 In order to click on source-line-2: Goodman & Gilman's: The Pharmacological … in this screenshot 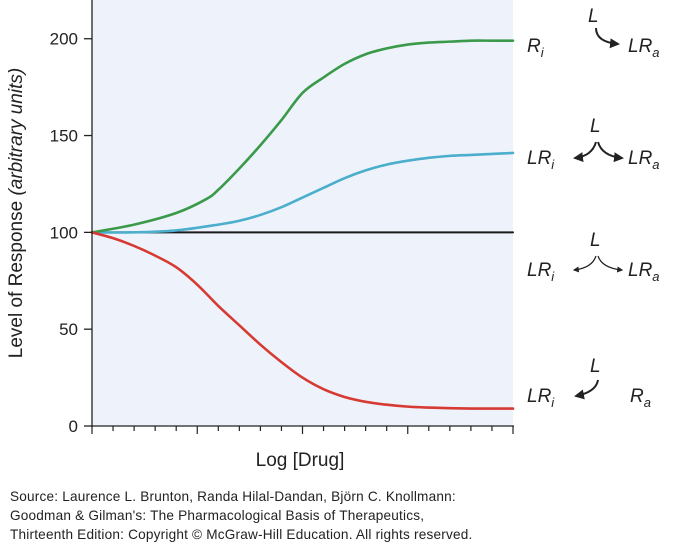, I will do `click(217, 515)`.